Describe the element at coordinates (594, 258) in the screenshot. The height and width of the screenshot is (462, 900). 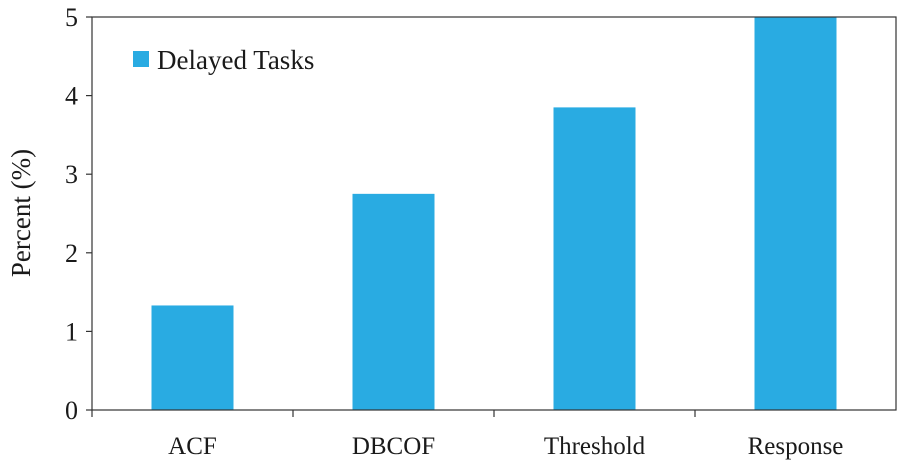
I see `bar-threshold` at that location.